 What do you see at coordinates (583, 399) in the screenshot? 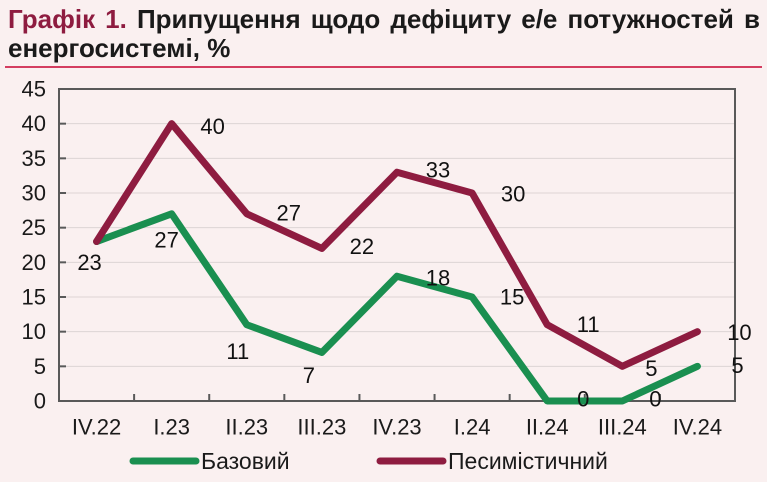
I see `data-label-0-6: 0` at bounding box center [583, 399].